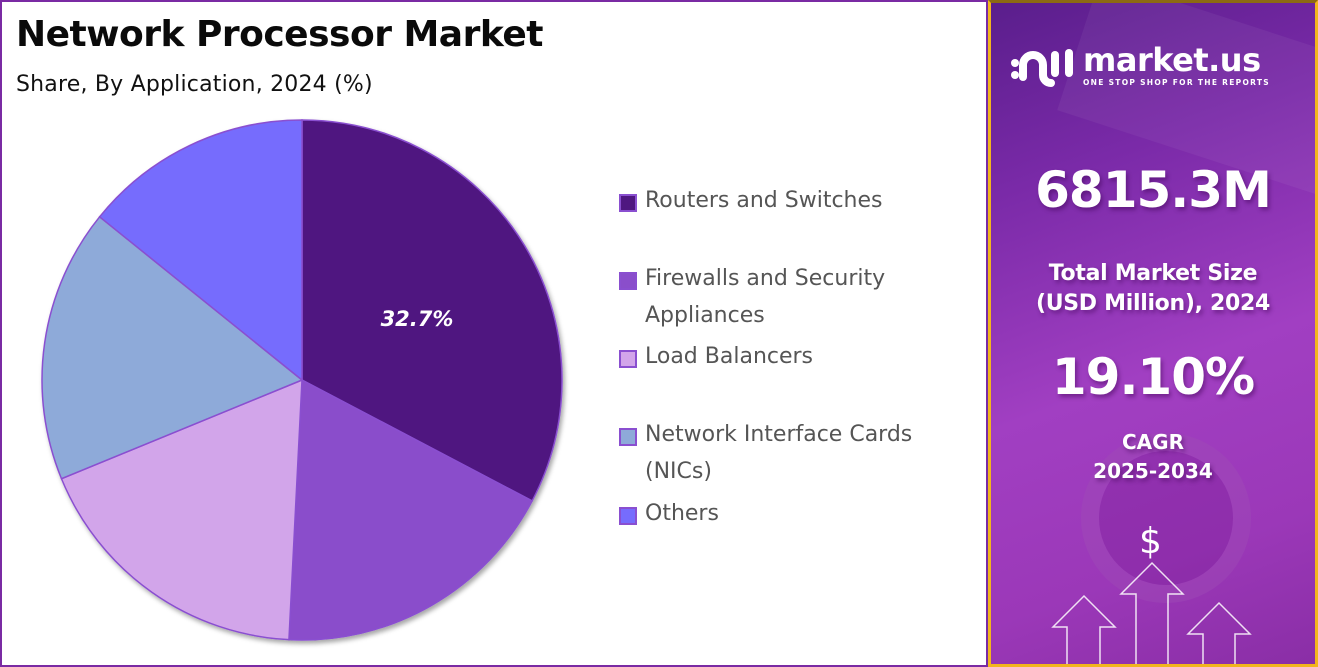 This screenshot has height=667, width=1318. I want to click on cagr-label: CAGR 2025-2034, so click(1153, 457).